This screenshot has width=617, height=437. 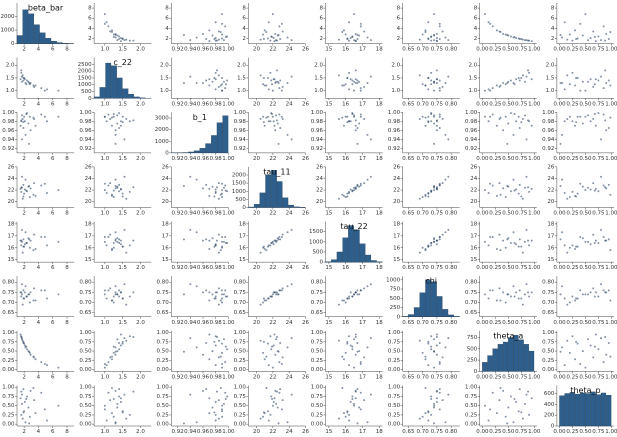 I want to click on x-tick-label: 8, so click(x=67, y=50).